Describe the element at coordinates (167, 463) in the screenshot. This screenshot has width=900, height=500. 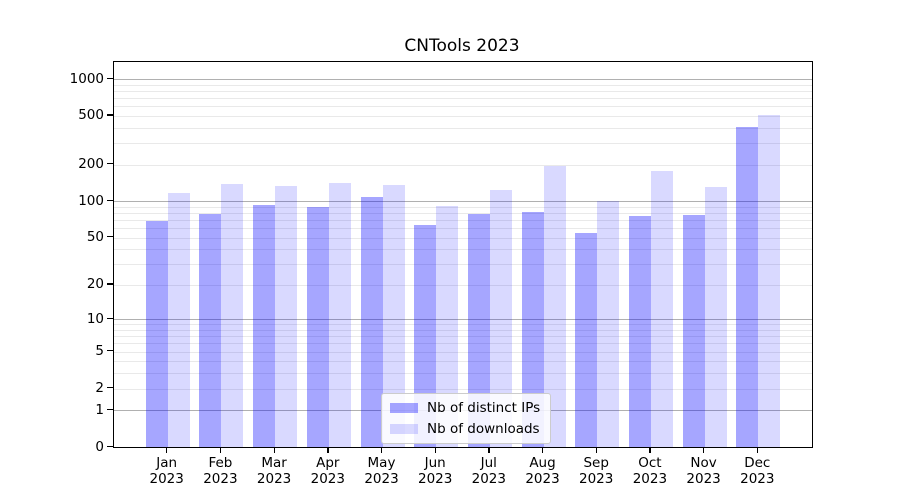
I see `x-tick-month: Jan` at that location.